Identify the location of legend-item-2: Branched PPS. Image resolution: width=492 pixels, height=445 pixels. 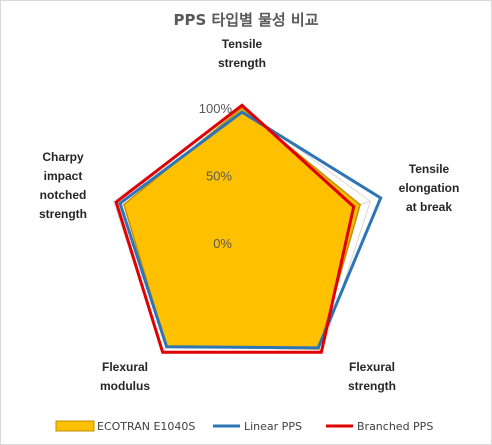
(379, 426).